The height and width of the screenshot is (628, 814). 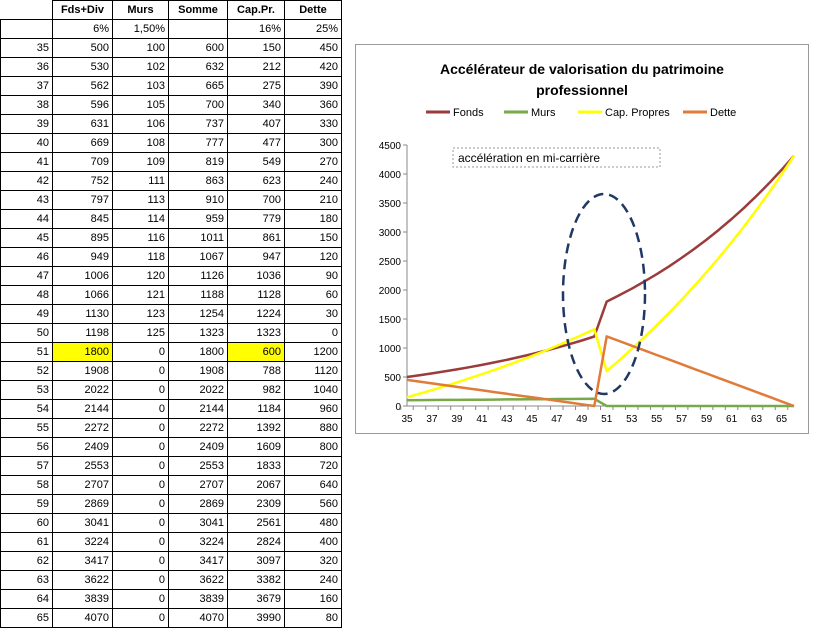 I want to click on table-cell: 3224, so click(x=198, y=542).